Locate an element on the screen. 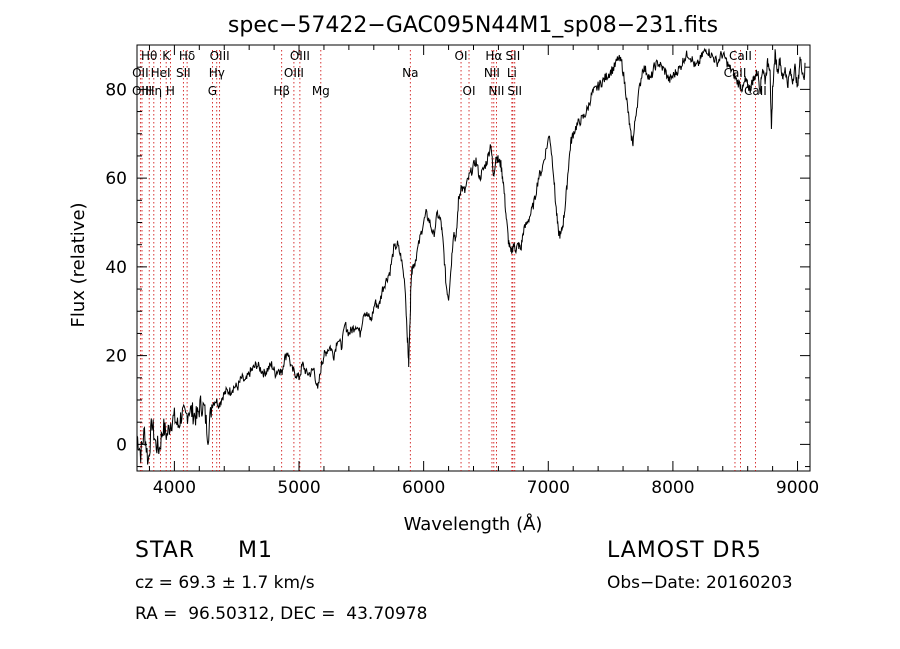 Image resolution: width=900 pixels, height=649 pixels. line-label: OII is located at coordinates (140, 73).